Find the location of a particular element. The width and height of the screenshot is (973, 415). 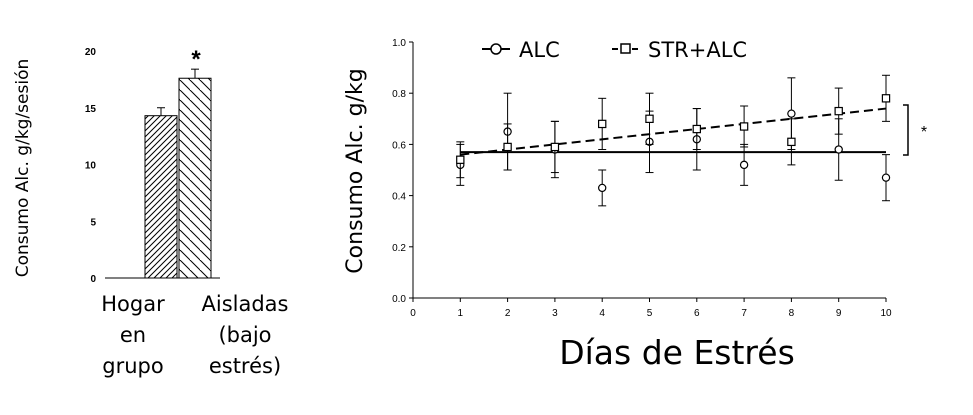

bar-chart-category-label: grupo is located at coordinates (132, 366).